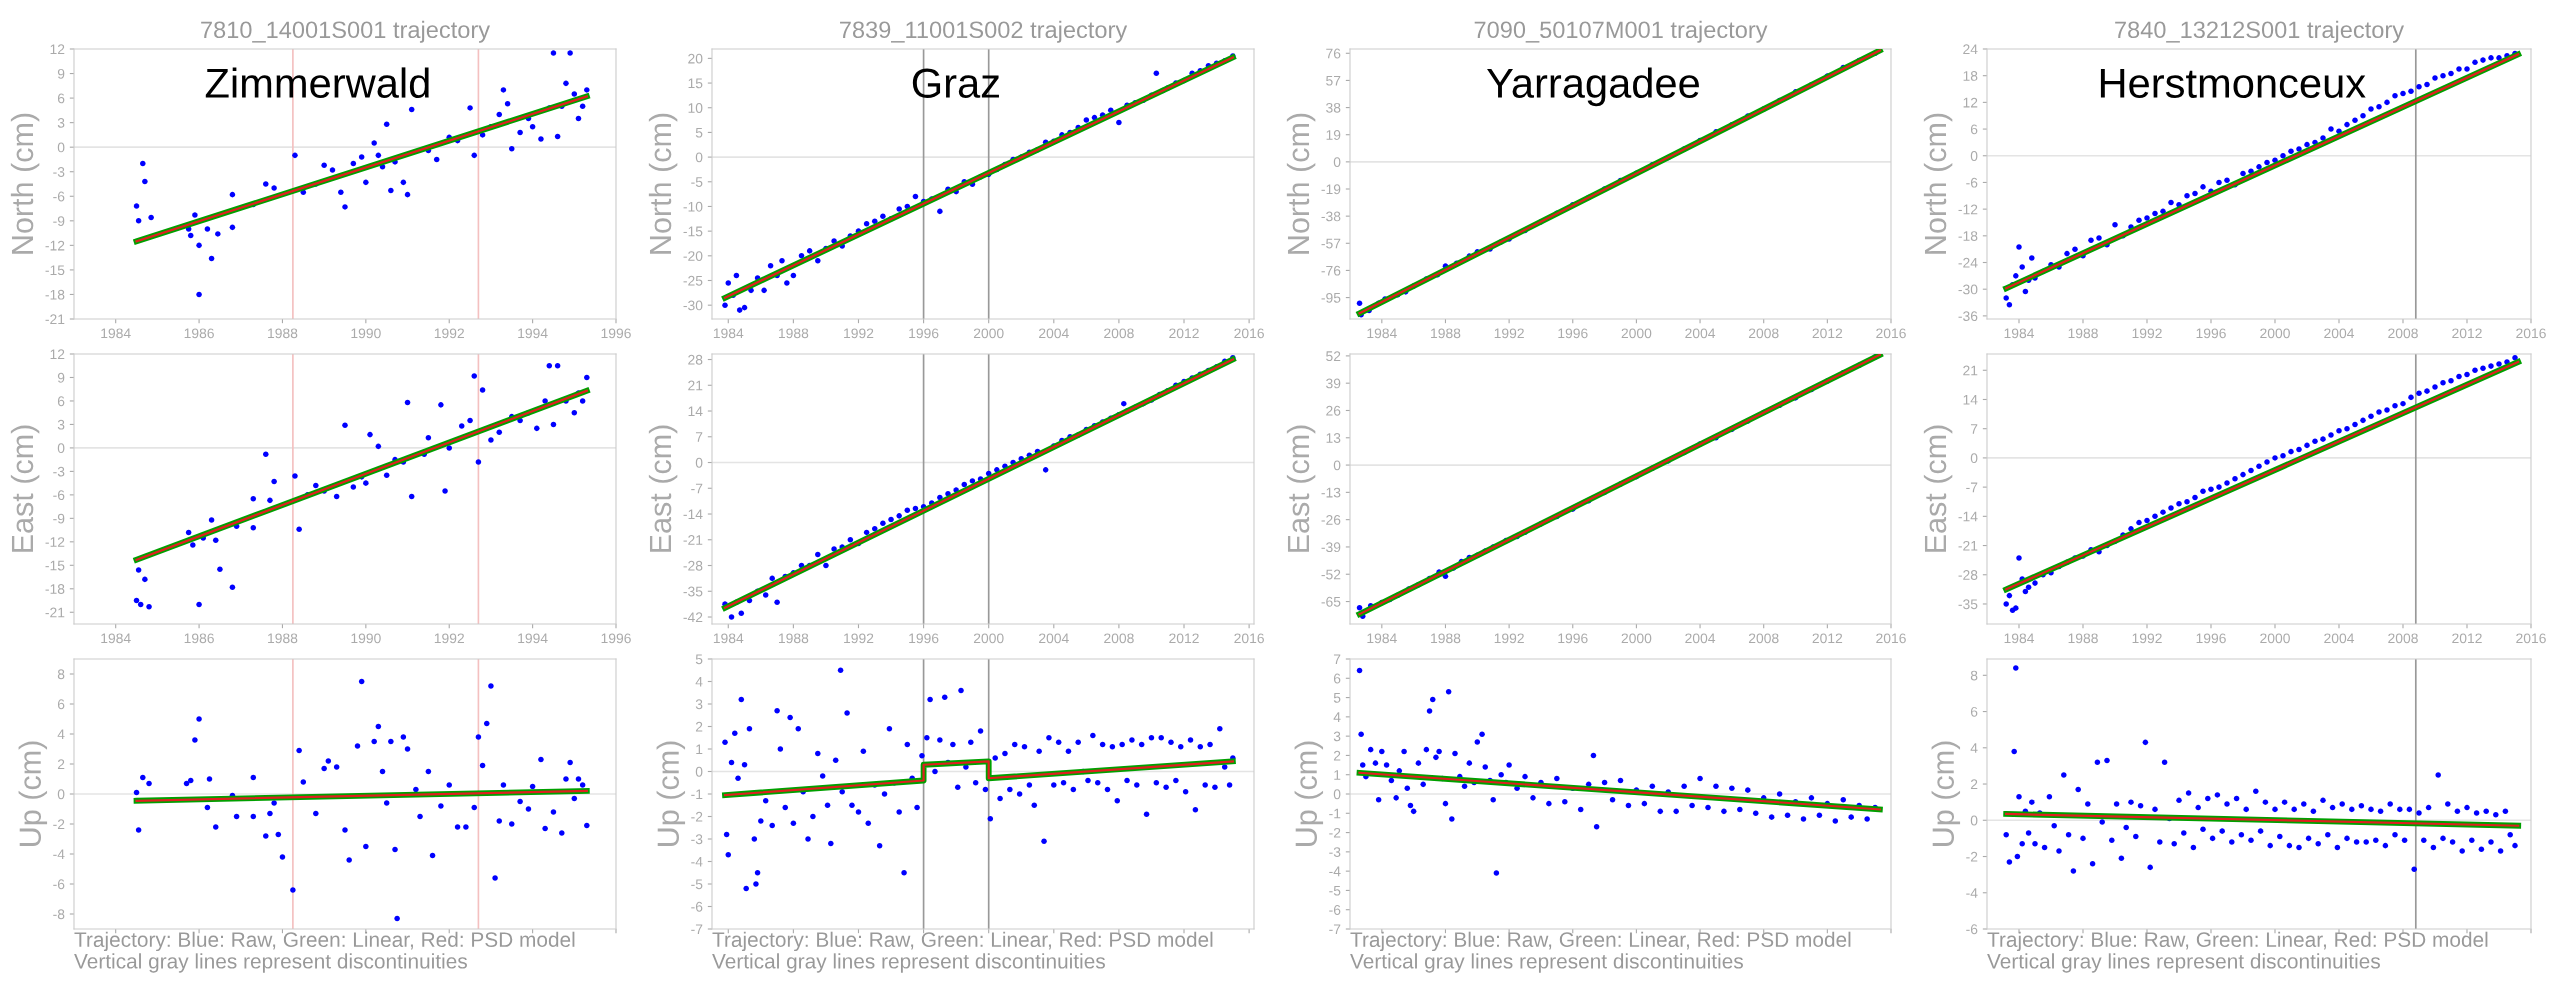 The image size is (2549, 984). What do you see at coordinates (61, 122) in the screenshot?
I see `y-tick-label: 3` at bounding box center [61, 122].